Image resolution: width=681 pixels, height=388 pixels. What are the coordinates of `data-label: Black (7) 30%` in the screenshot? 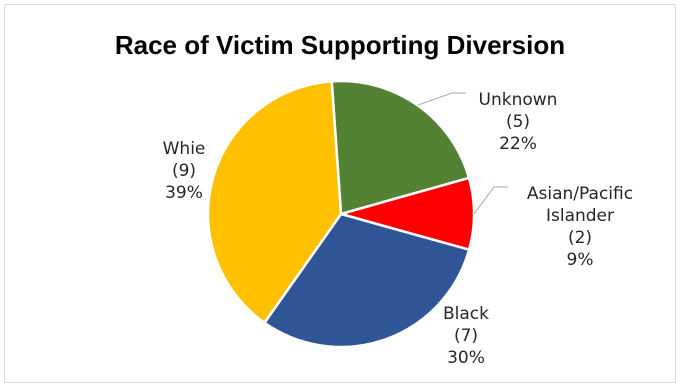 It's located at (466, 336).